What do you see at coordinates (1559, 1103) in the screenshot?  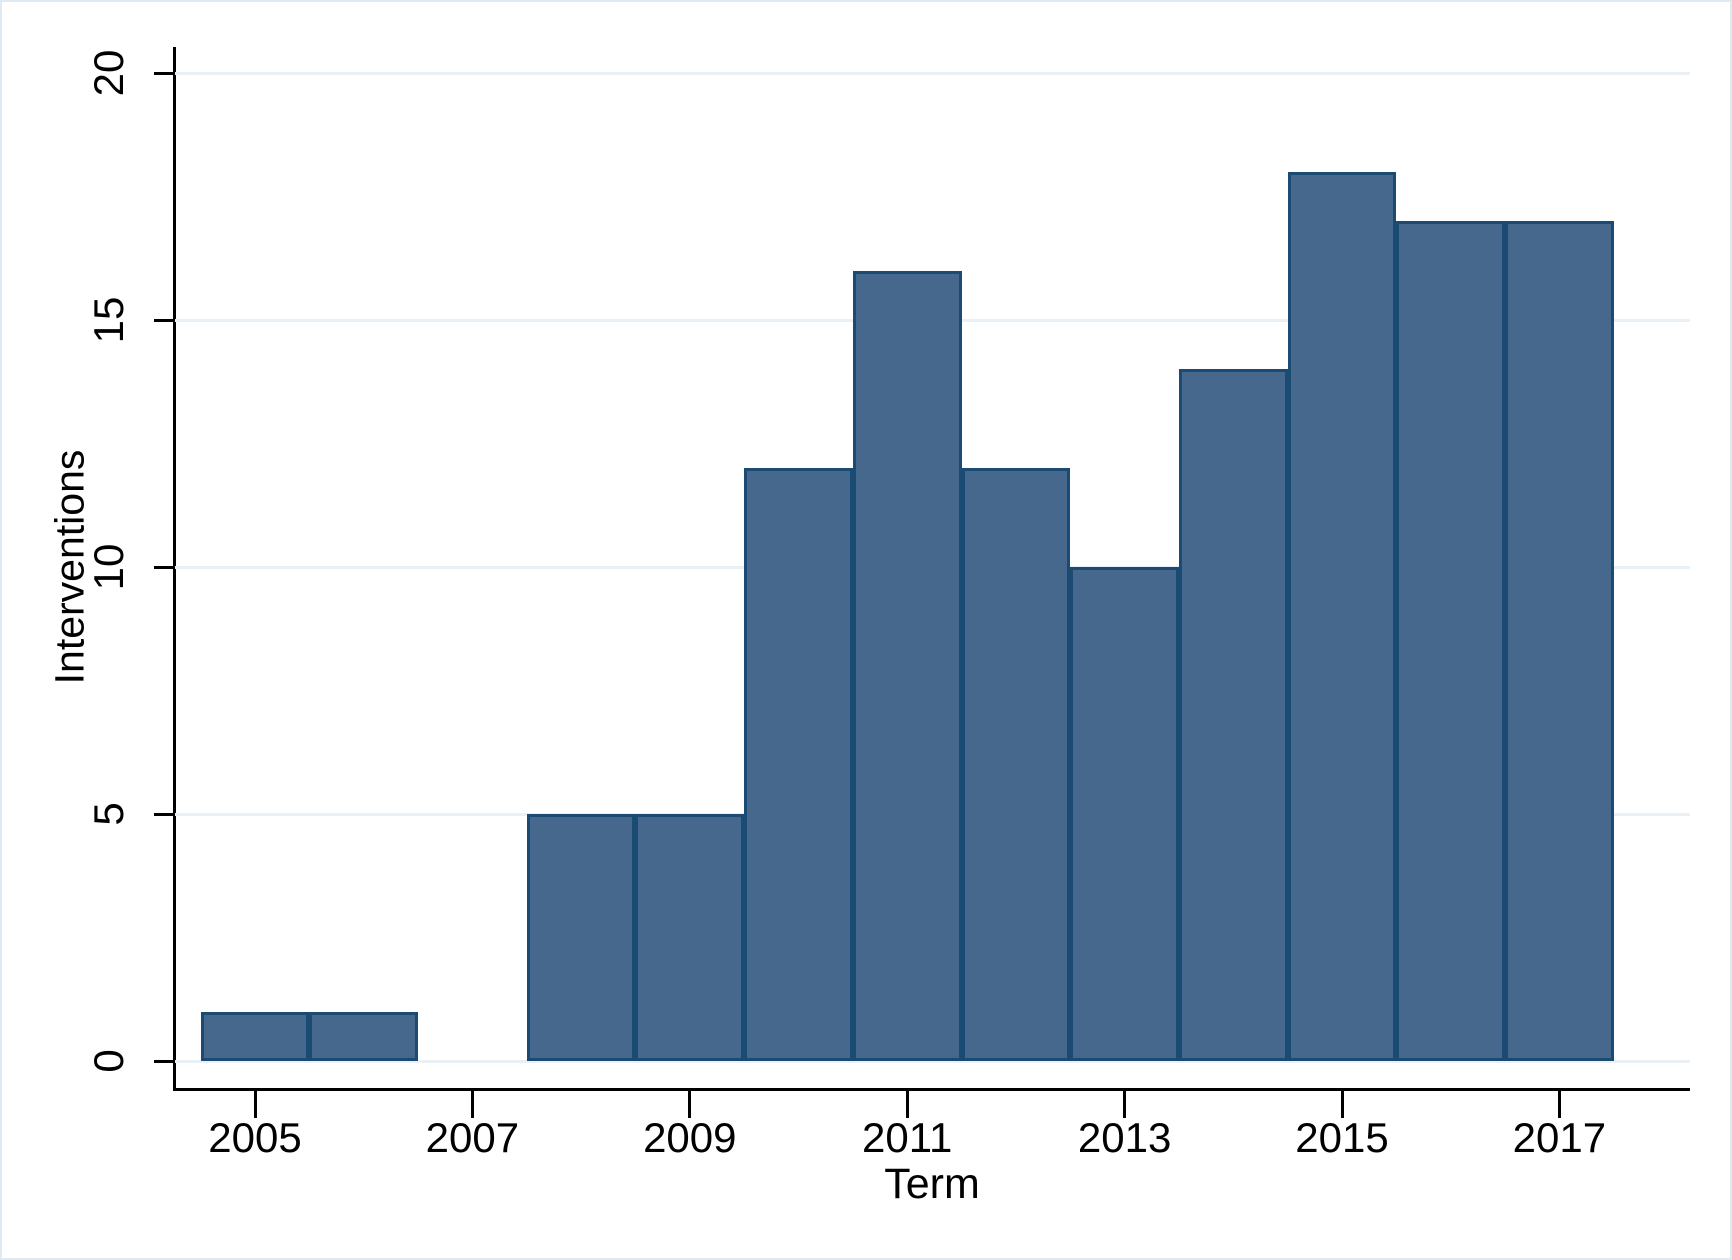 I see `x-tick-2017` at bounding box center [1559, 1103].